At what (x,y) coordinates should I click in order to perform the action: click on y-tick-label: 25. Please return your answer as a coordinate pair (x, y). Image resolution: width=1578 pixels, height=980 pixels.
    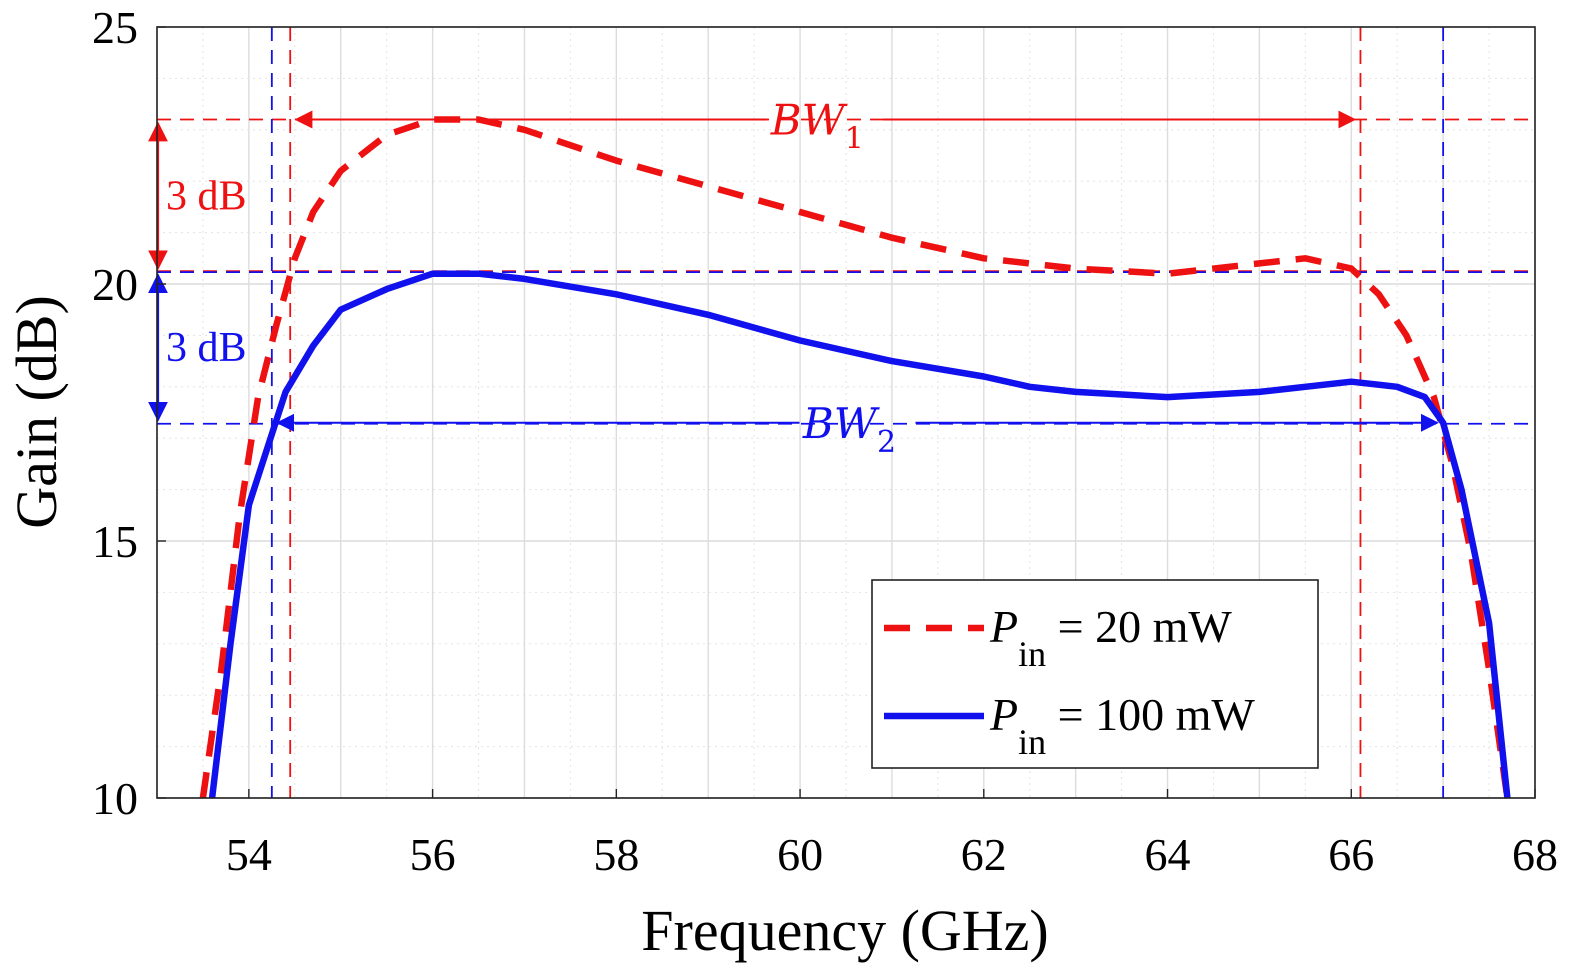
    Looking at the image, I should click on (115, 27).